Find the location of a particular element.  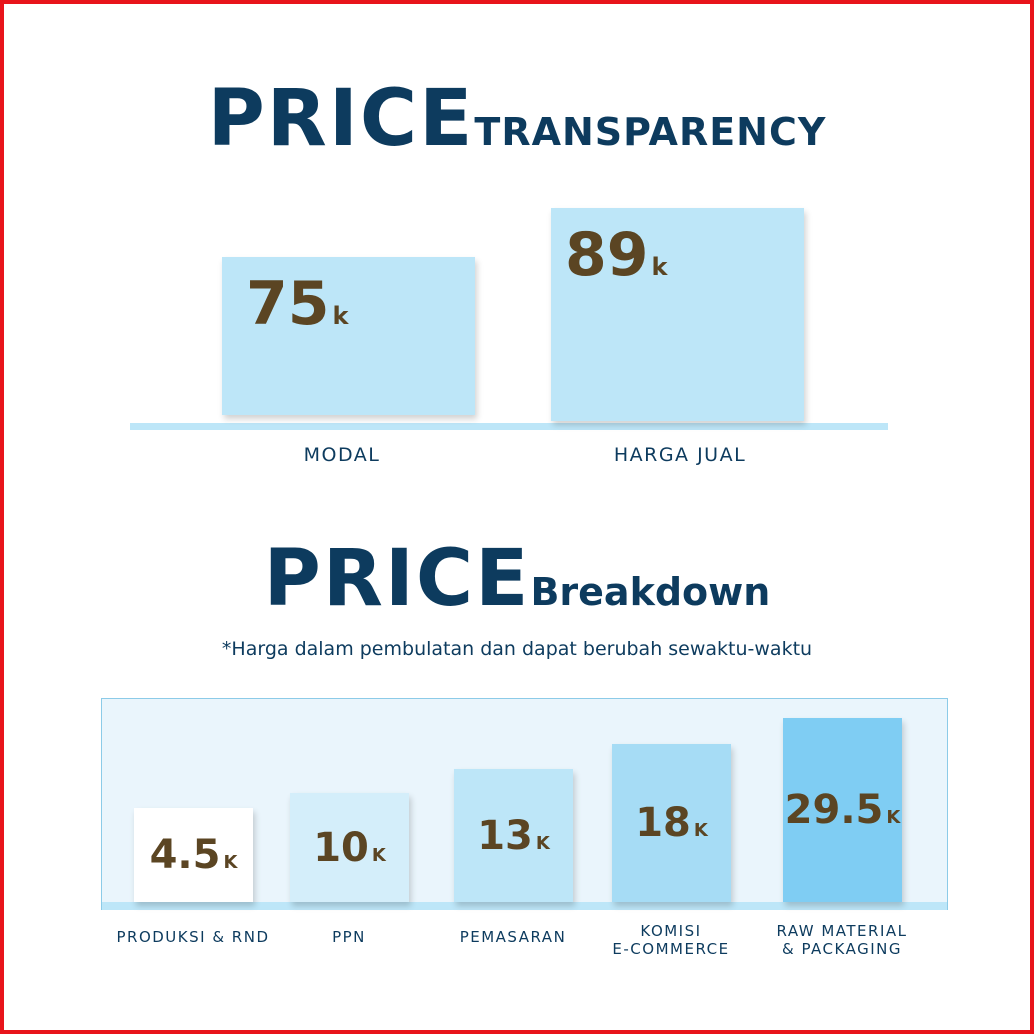

cost-label: PEMASARAN is located at coordinates (513, 937).